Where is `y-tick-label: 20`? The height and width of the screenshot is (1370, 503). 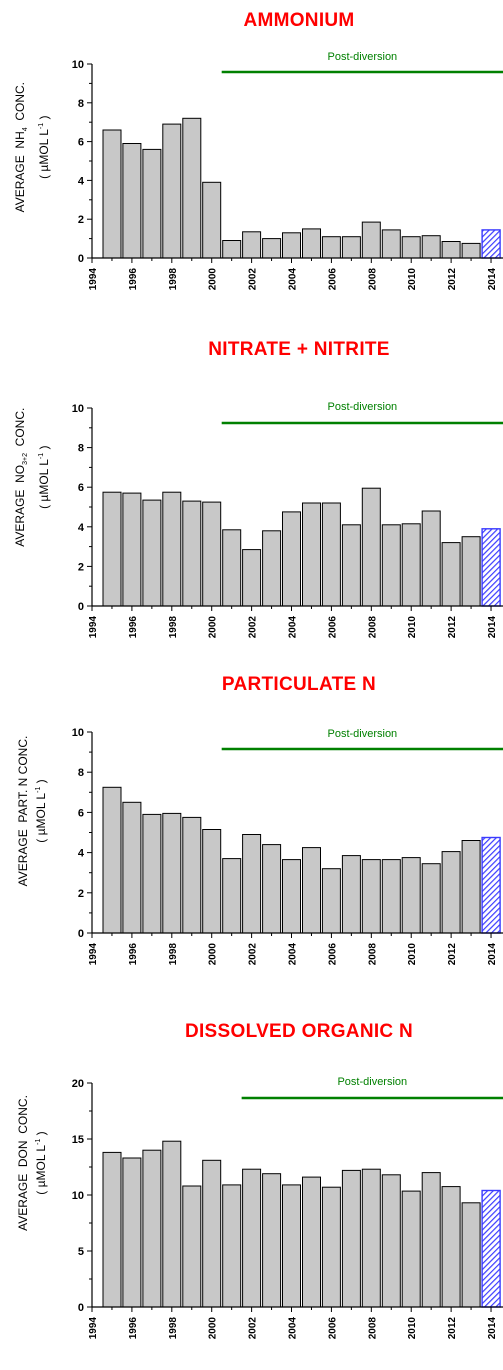 y-tick-label: 20 is located at coordinates (78, 1084).